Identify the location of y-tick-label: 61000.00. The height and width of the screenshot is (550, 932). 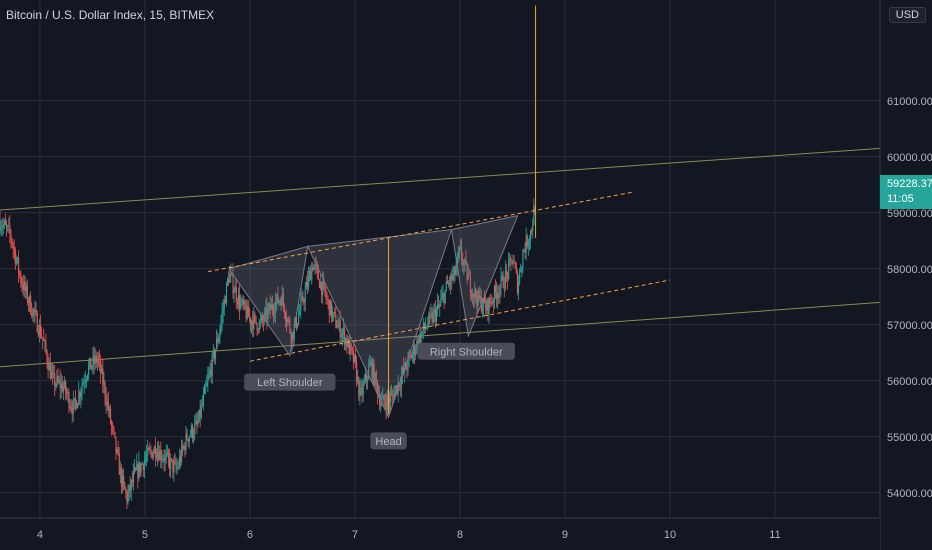
(909, 102).